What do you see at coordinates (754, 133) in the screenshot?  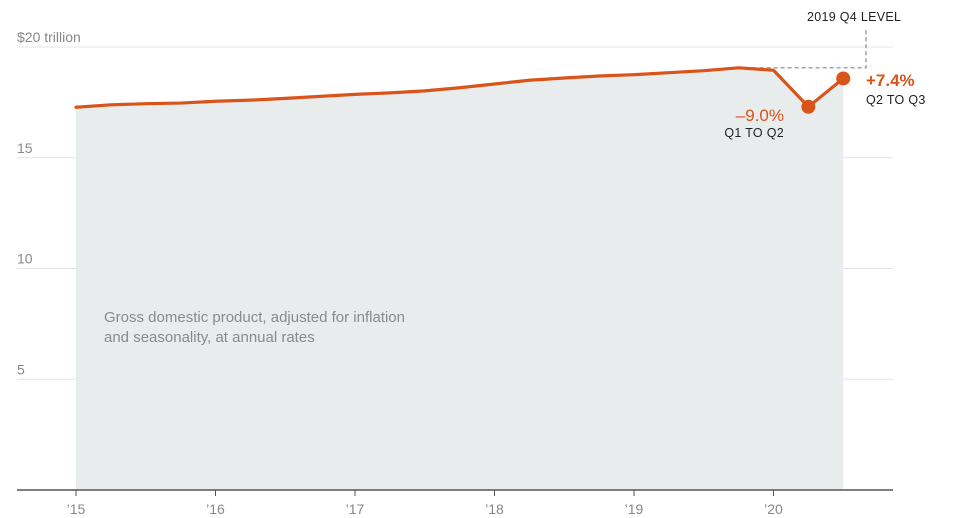 I see `drop-period-label: Q1 TO Q2` at bounding box center [754, 133].